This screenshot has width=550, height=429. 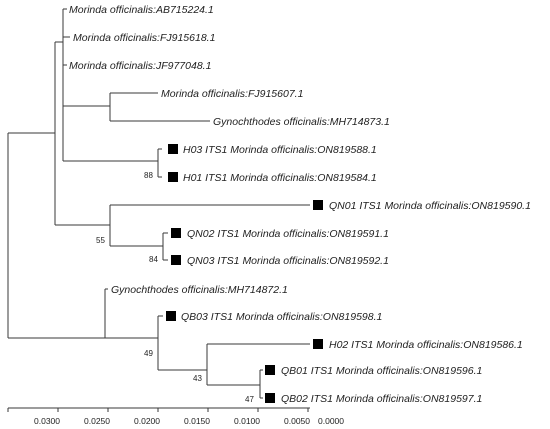 What do you see at coordinates (47, 421) in the screenshot?
I see `scale-tick-label: 0.0300` at bounding box center [47, 421].